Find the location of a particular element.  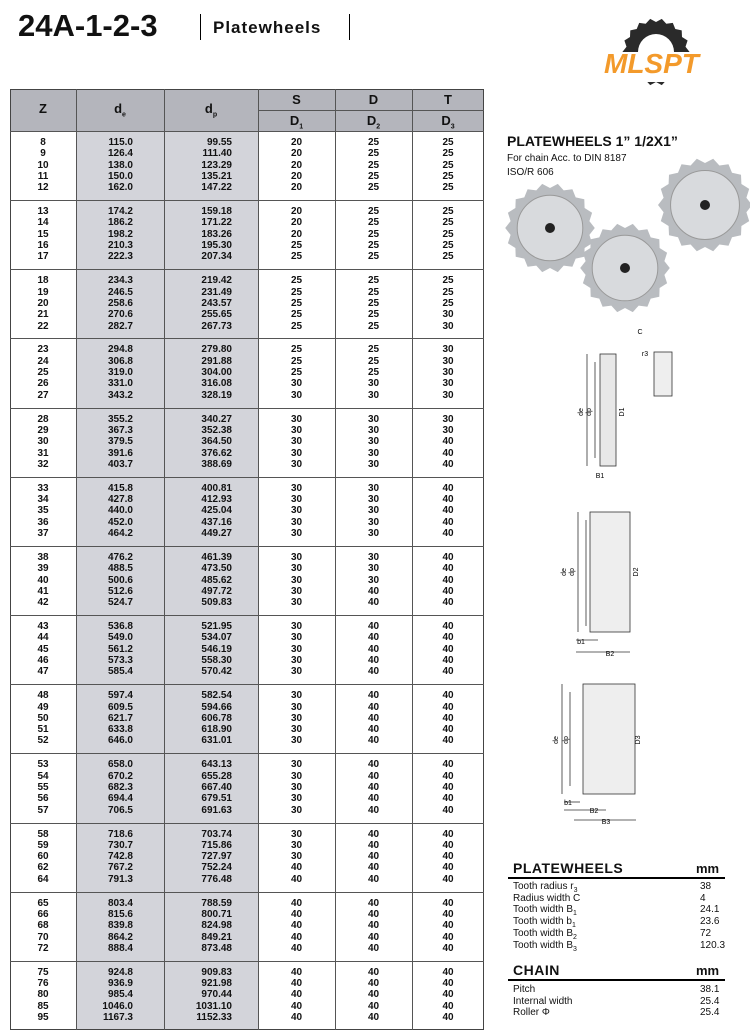

table-cell: 500.6 is located at coordinates (120, 580).